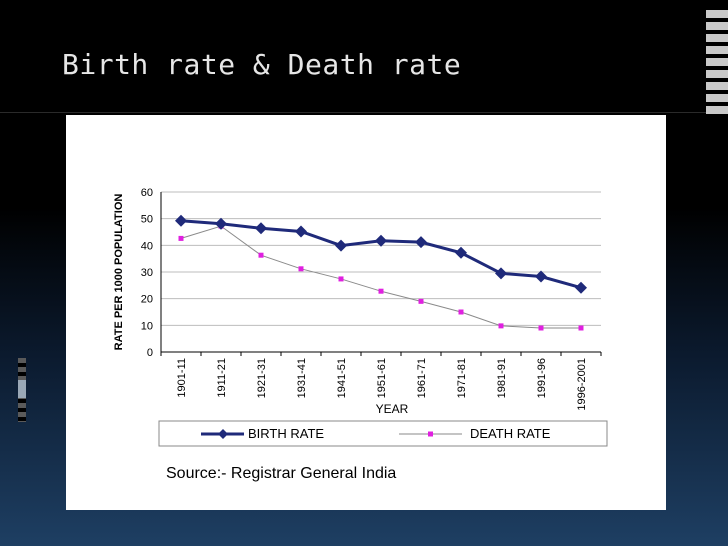 The image size is (728, 546). Describe the element at coordinates (286, 433) in the screenshot. I see `legend-birth-label: BIRTH RATE` at that location.